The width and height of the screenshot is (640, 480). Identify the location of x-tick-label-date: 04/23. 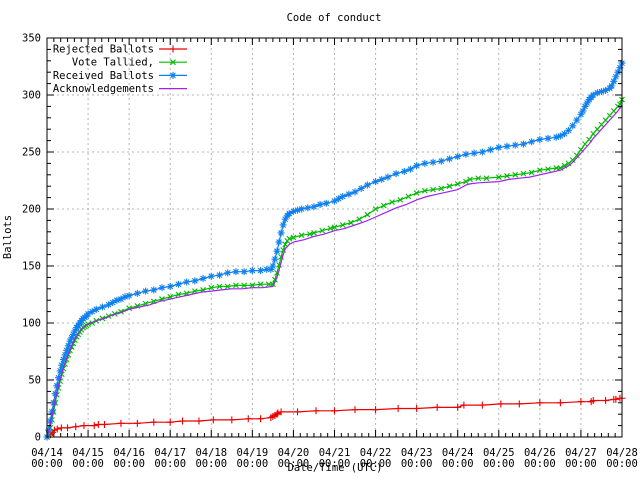
(417, 453).